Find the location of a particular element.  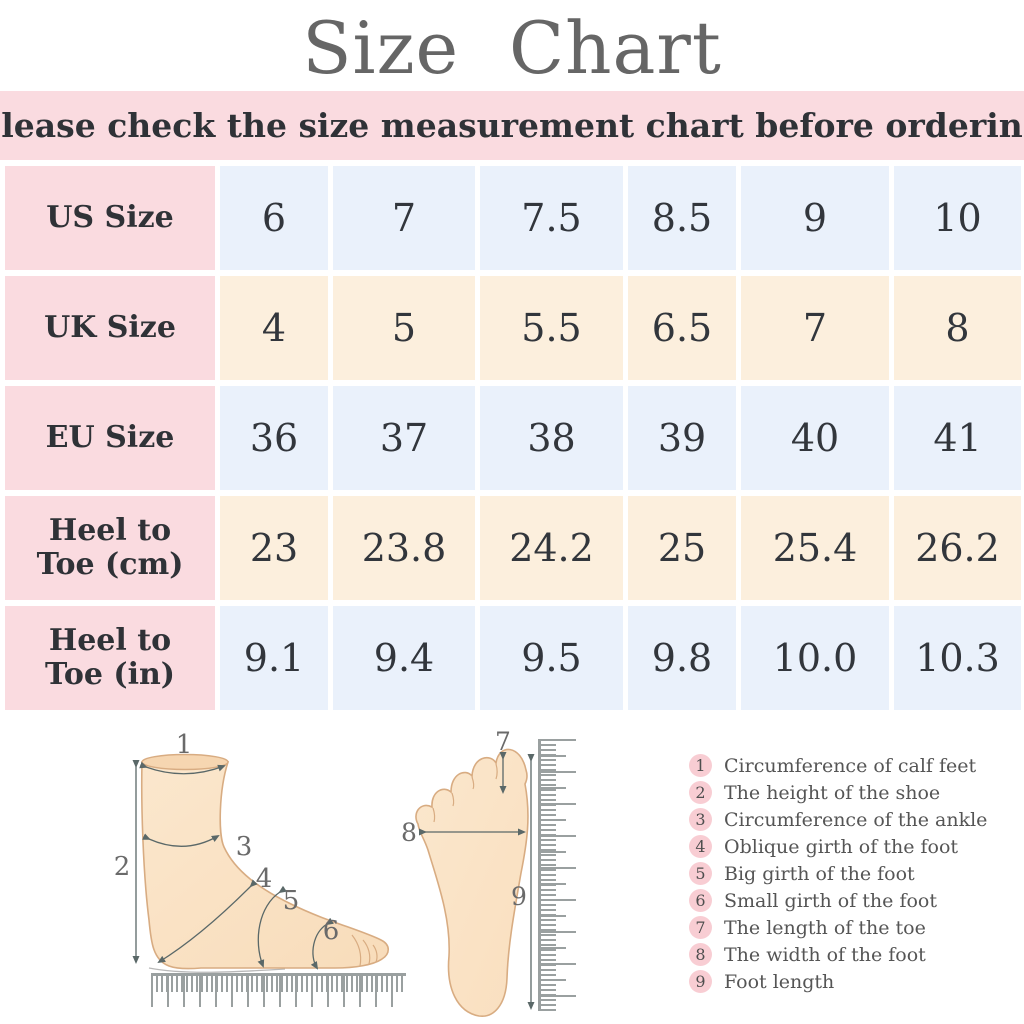

legend-item: 6 Small girth of the foot is located at coordinates (838, 900).